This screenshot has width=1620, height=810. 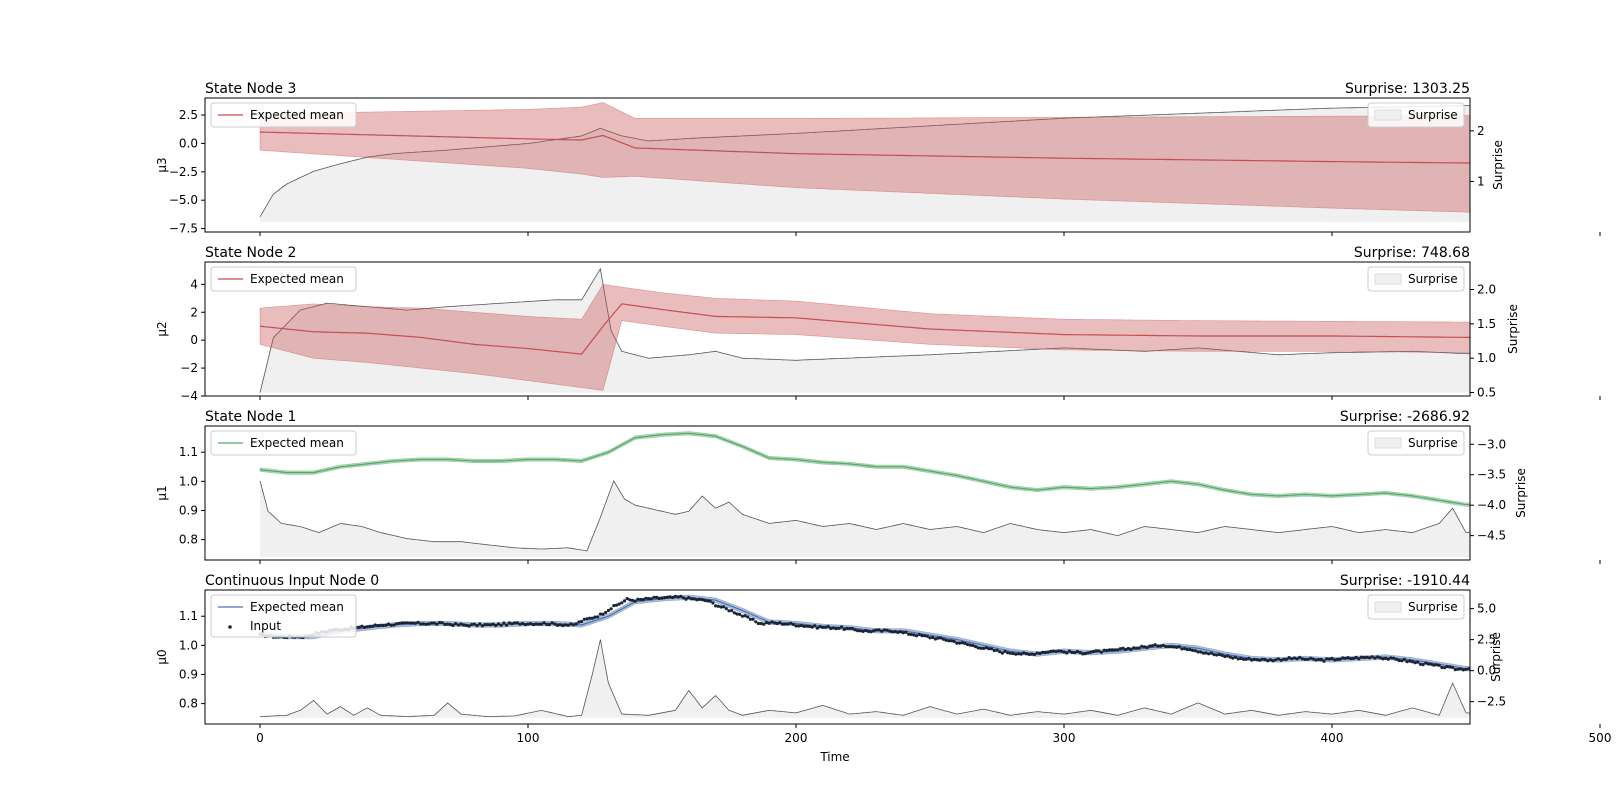 I want to click on panel-title: State Node 2, so click(x=250, y=253).